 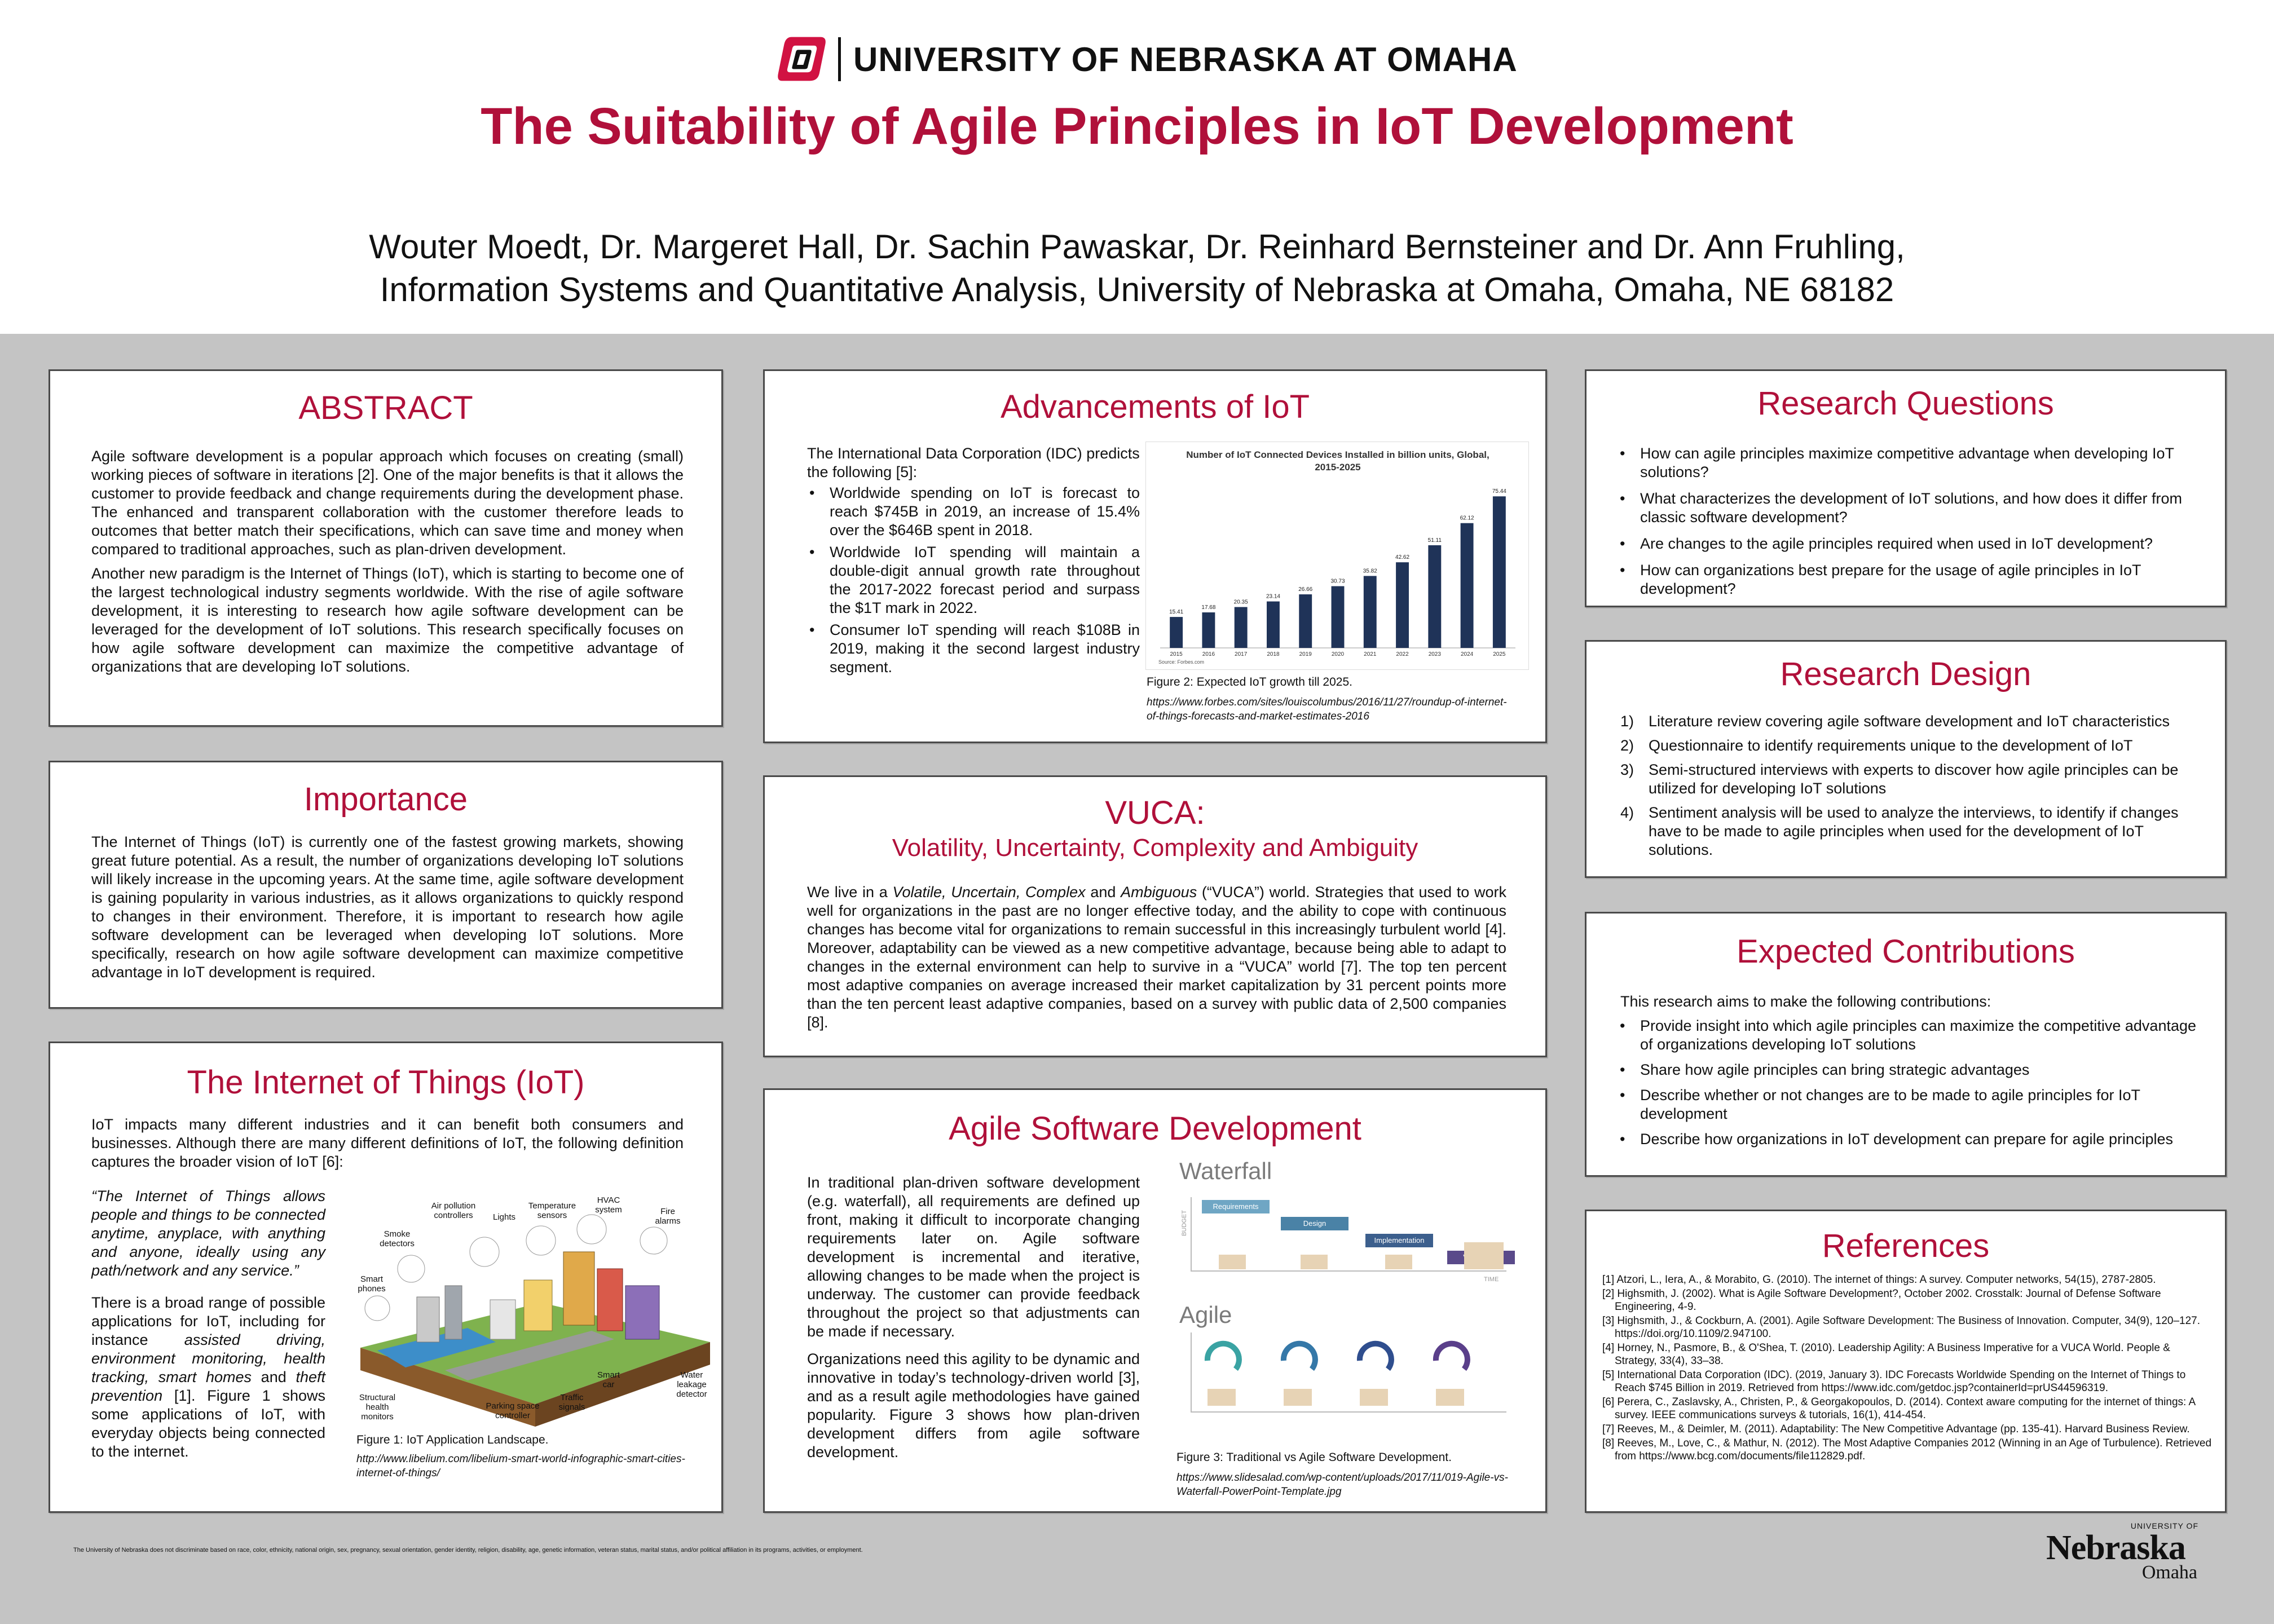 What do you see at coordinates (552, 1210) in the screenshot?
I see `figure-label: Temperature sensors` at bounding box center [552, 1210].